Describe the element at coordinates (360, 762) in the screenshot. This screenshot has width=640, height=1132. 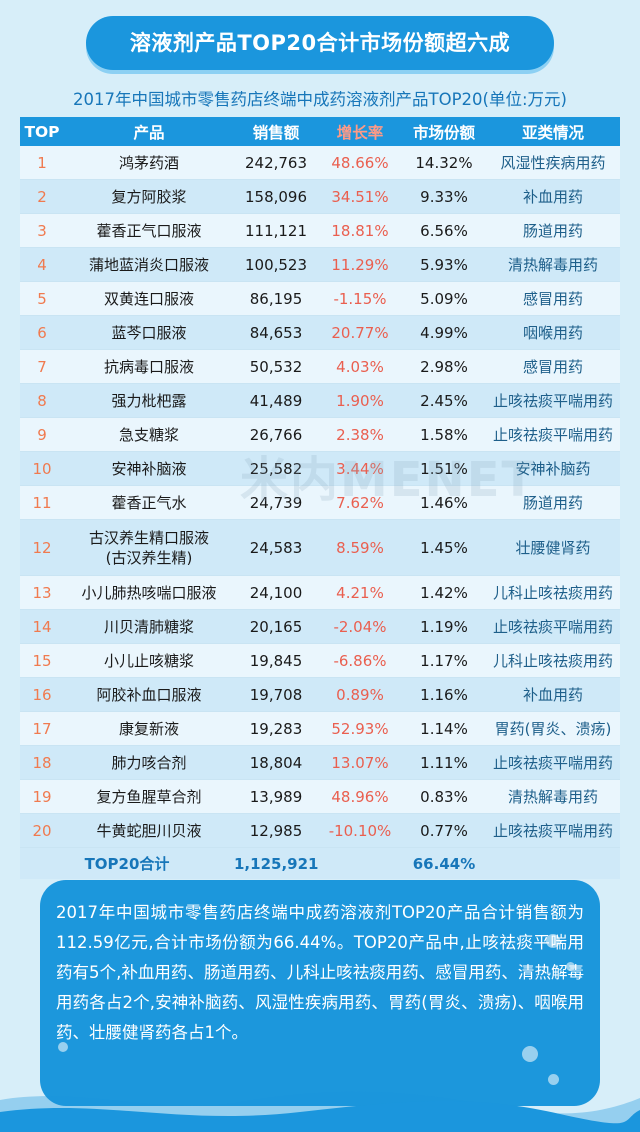
I see `growth-cell: 13.07%` at that location.